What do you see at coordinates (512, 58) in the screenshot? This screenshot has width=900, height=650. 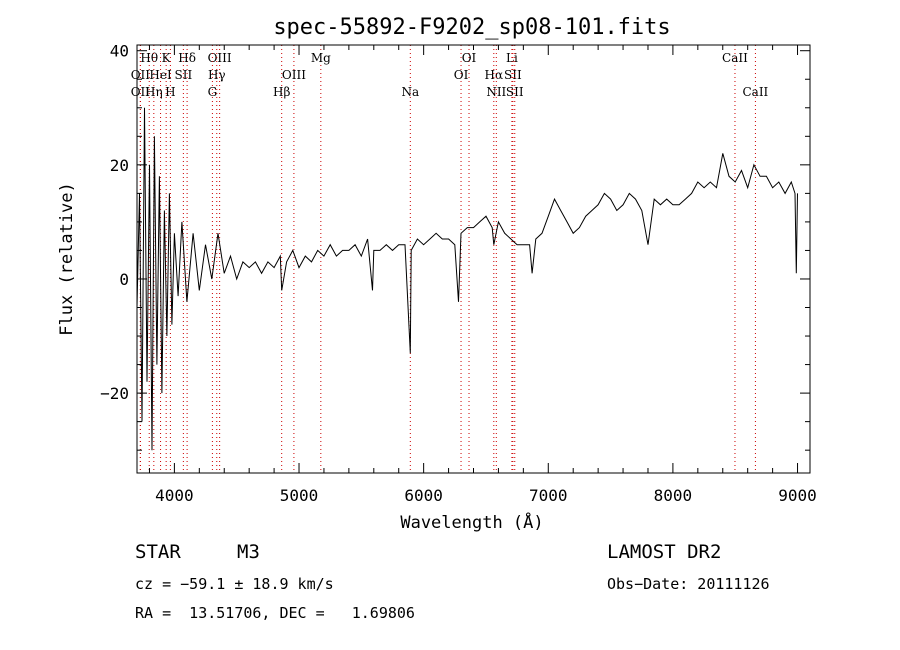 I see `marker-label: Li` at bounding box center [512, 58].